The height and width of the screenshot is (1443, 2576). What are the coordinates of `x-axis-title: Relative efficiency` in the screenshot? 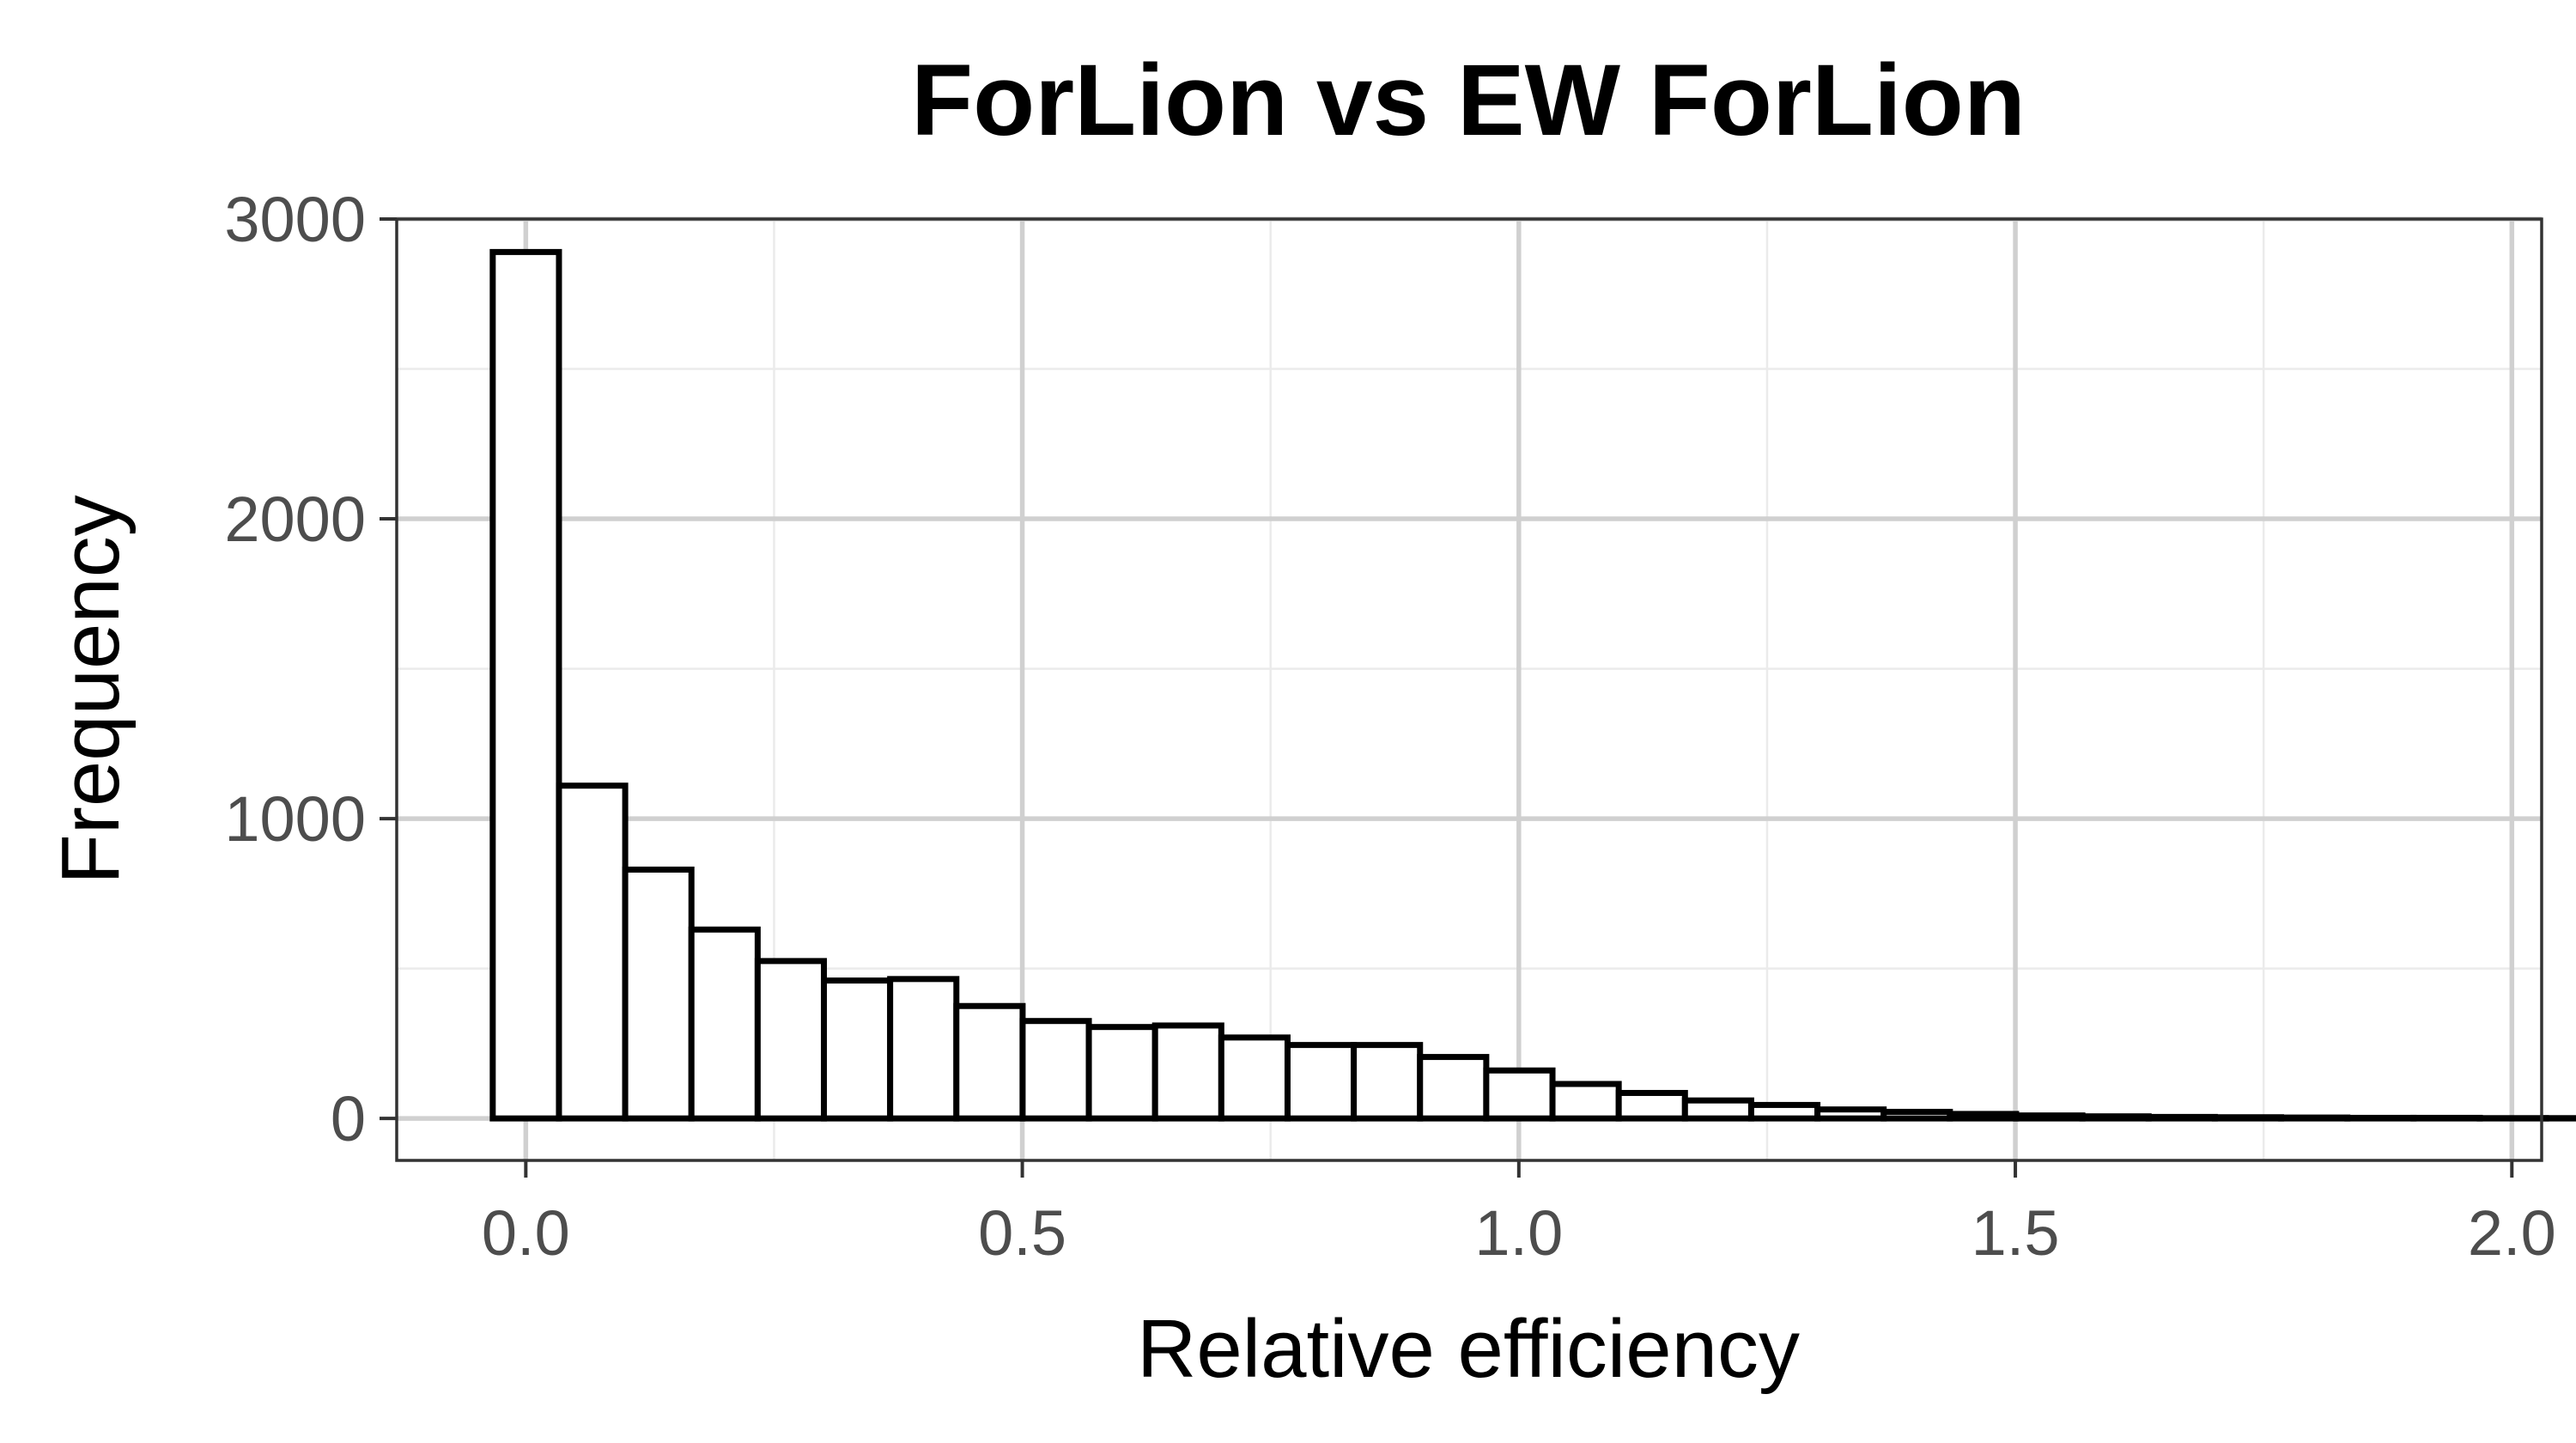 It's located at (1469, 1349).